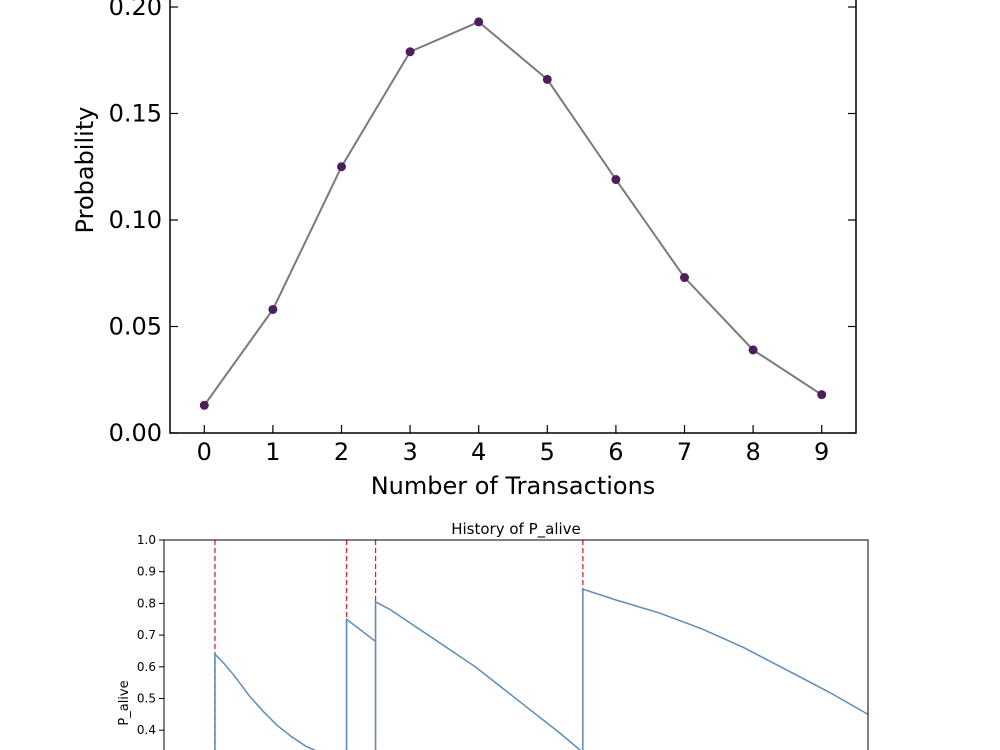  What do you see at coordinates (85, 170) in the screenshot?
I see `y-axis-label: Probability` at bounding box center [85, 170].